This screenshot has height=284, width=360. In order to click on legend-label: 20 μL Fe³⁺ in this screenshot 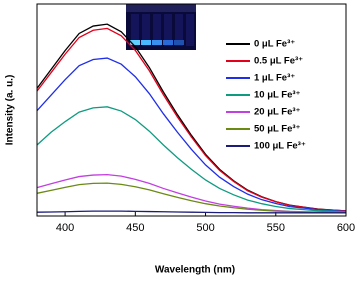, I will do `click(277, 112)`.